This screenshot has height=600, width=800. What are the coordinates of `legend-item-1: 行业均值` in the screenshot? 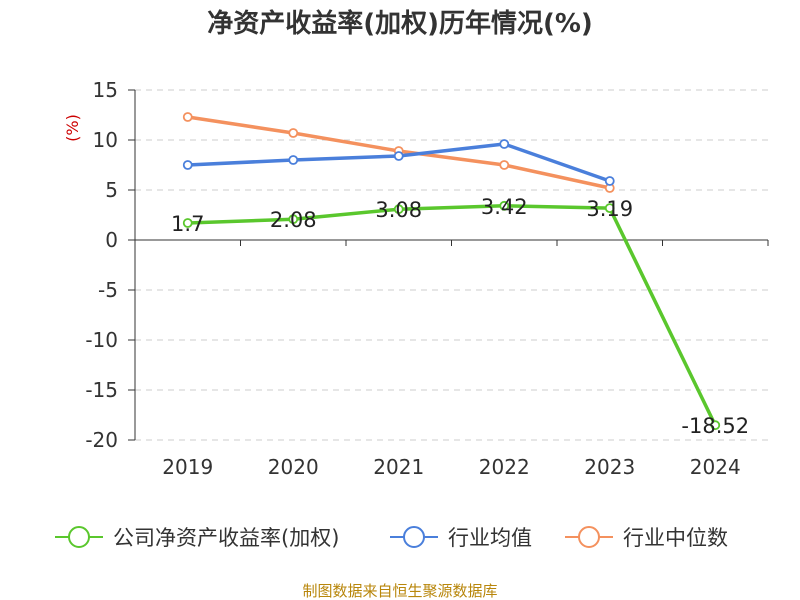 It's located at (461, 538).